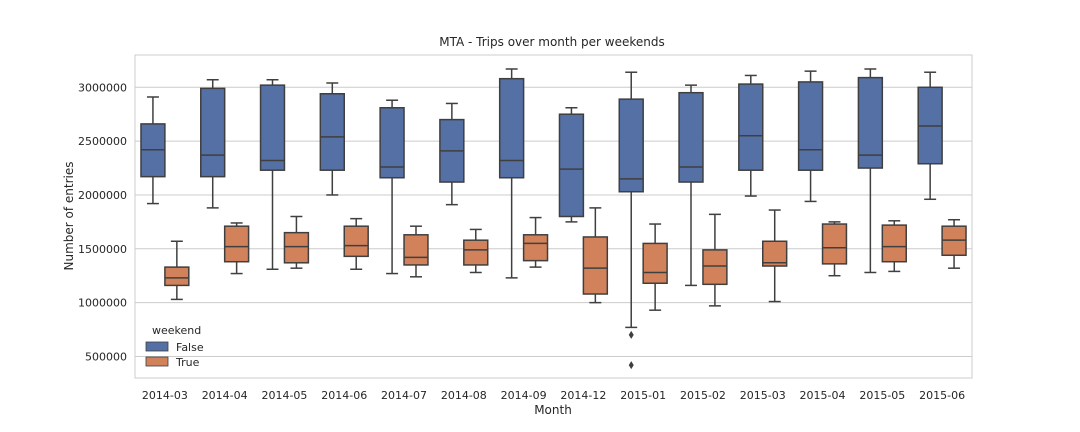 This screenshot has width=1080, height=432. Describe the element at coordinates (102, 87) in the screenshot. I see `y-tick-label: 3000000` at that location.